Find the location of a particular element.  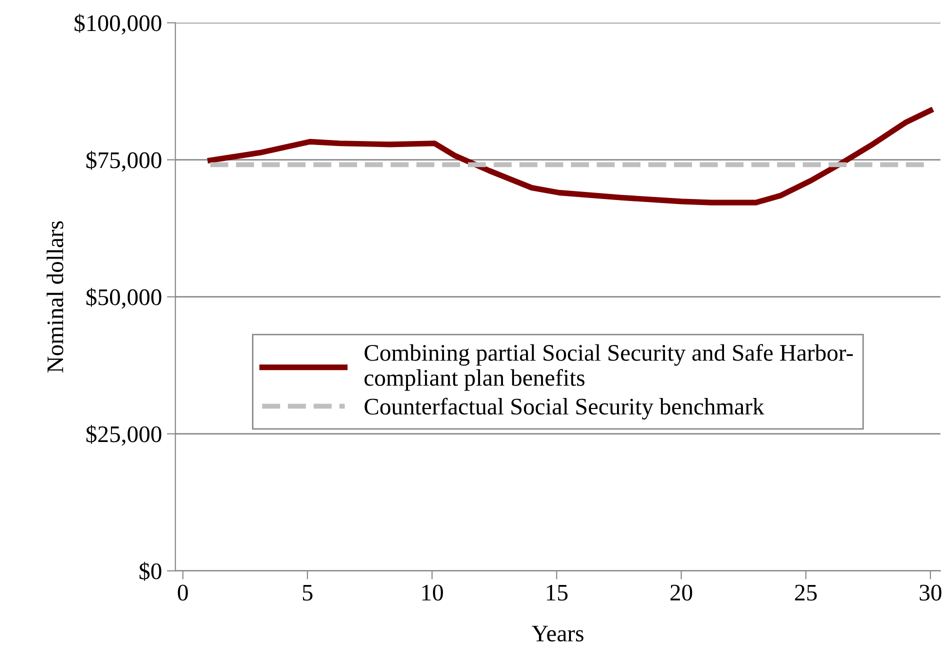

y-axis-title: Nominal dollars is located at coordinates (55, 297).